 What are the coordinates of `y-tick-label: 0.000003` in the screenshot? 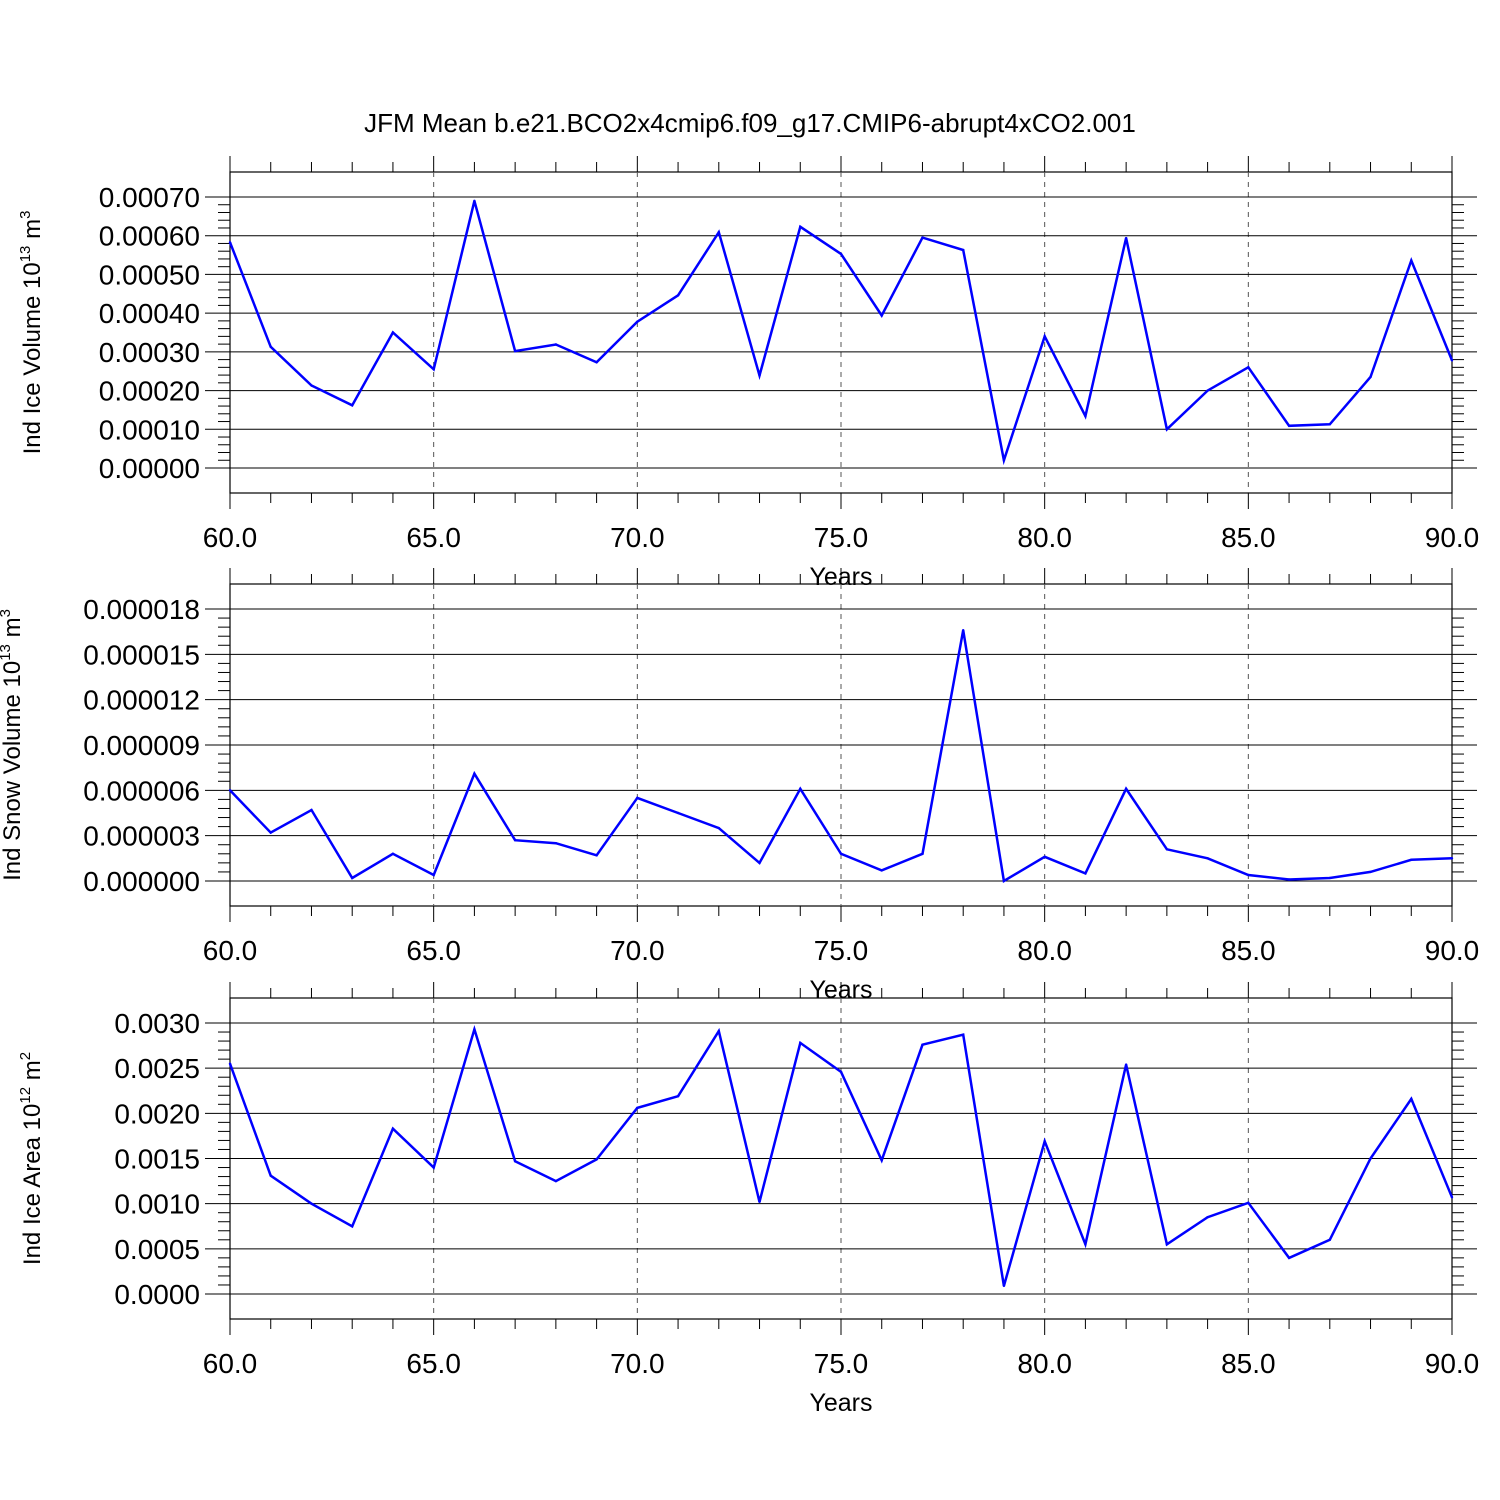 It's located at (141, 836).